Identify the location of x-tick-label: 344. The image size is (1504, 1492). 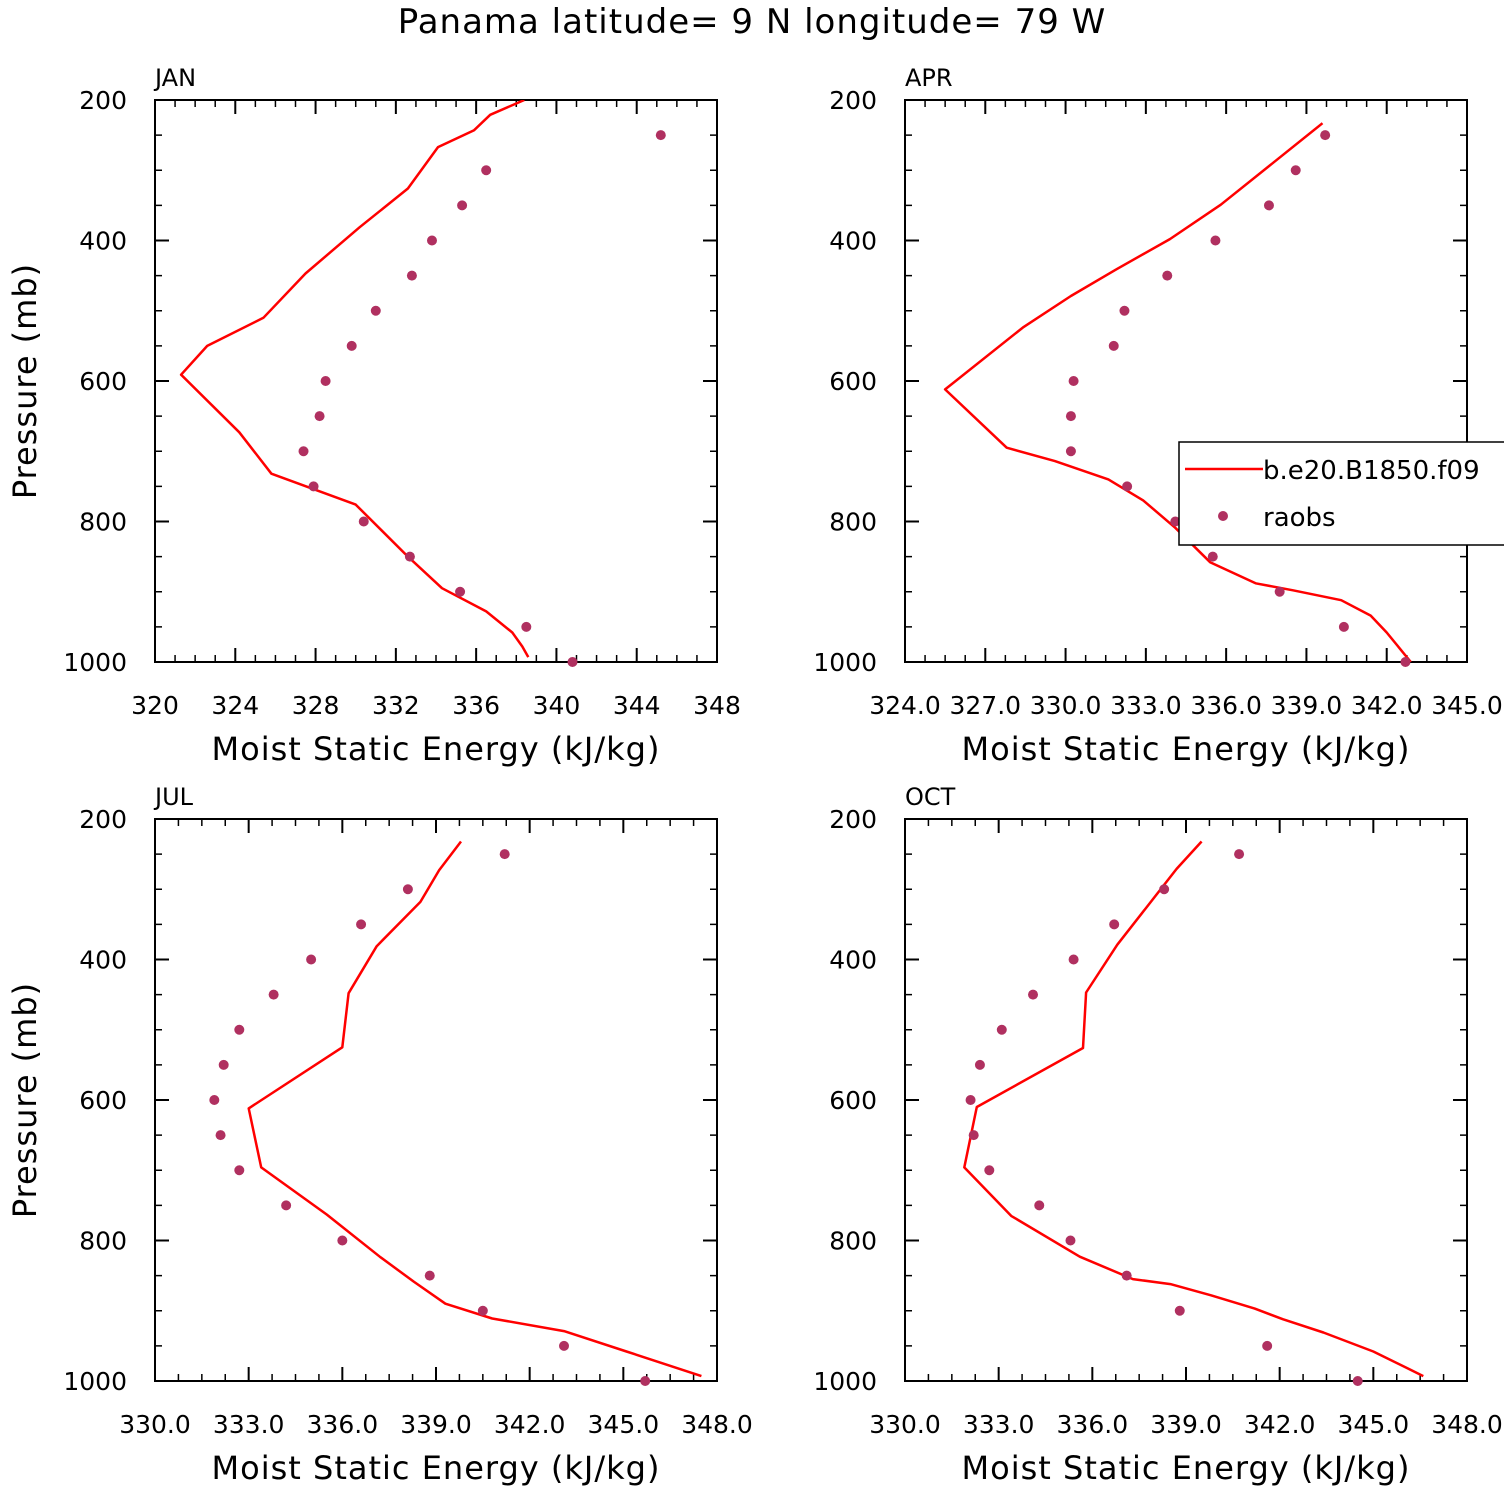
(637, 705).